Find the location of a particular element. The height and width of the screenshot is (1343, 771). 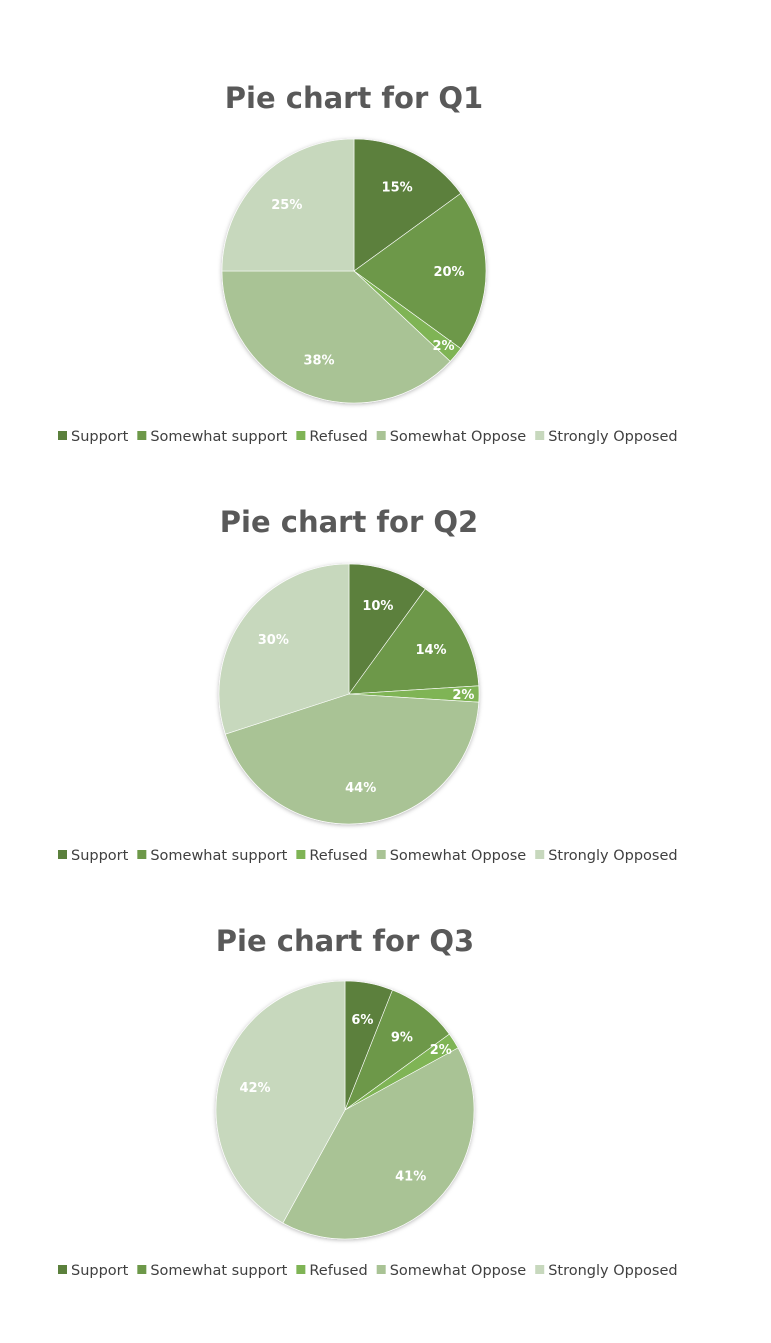

data-label: 9% is located at coordinates (402, 1038).